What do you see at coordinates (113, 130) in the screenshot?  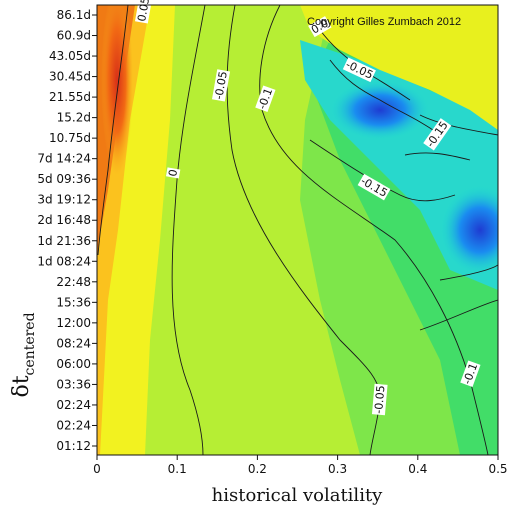 I see `contour-0.05` at bounding box center [113, 130].